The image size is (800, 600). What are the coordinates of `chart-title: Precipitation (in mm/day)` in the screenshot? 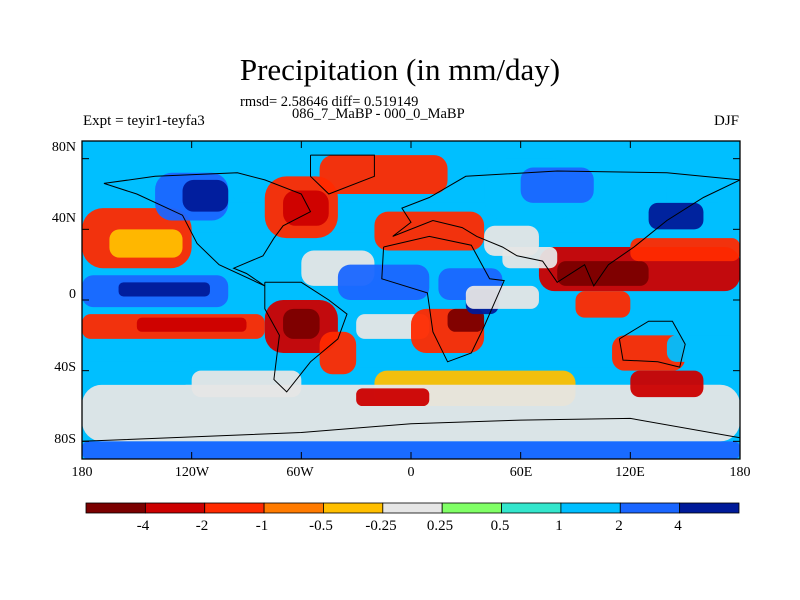 It's located at (400, 69).